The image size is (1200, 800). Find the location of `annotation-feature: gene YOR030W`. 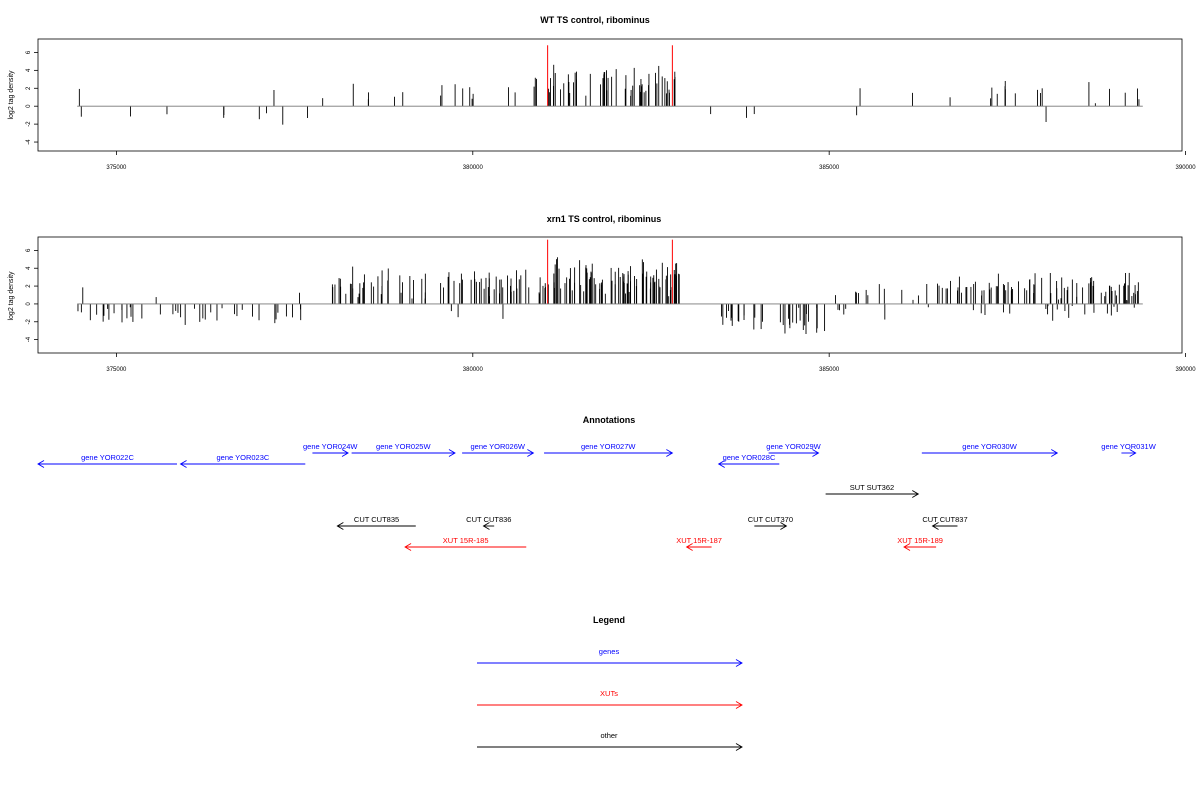

annotation-feature: gene YOR030W is located at coordinates (990, 449).